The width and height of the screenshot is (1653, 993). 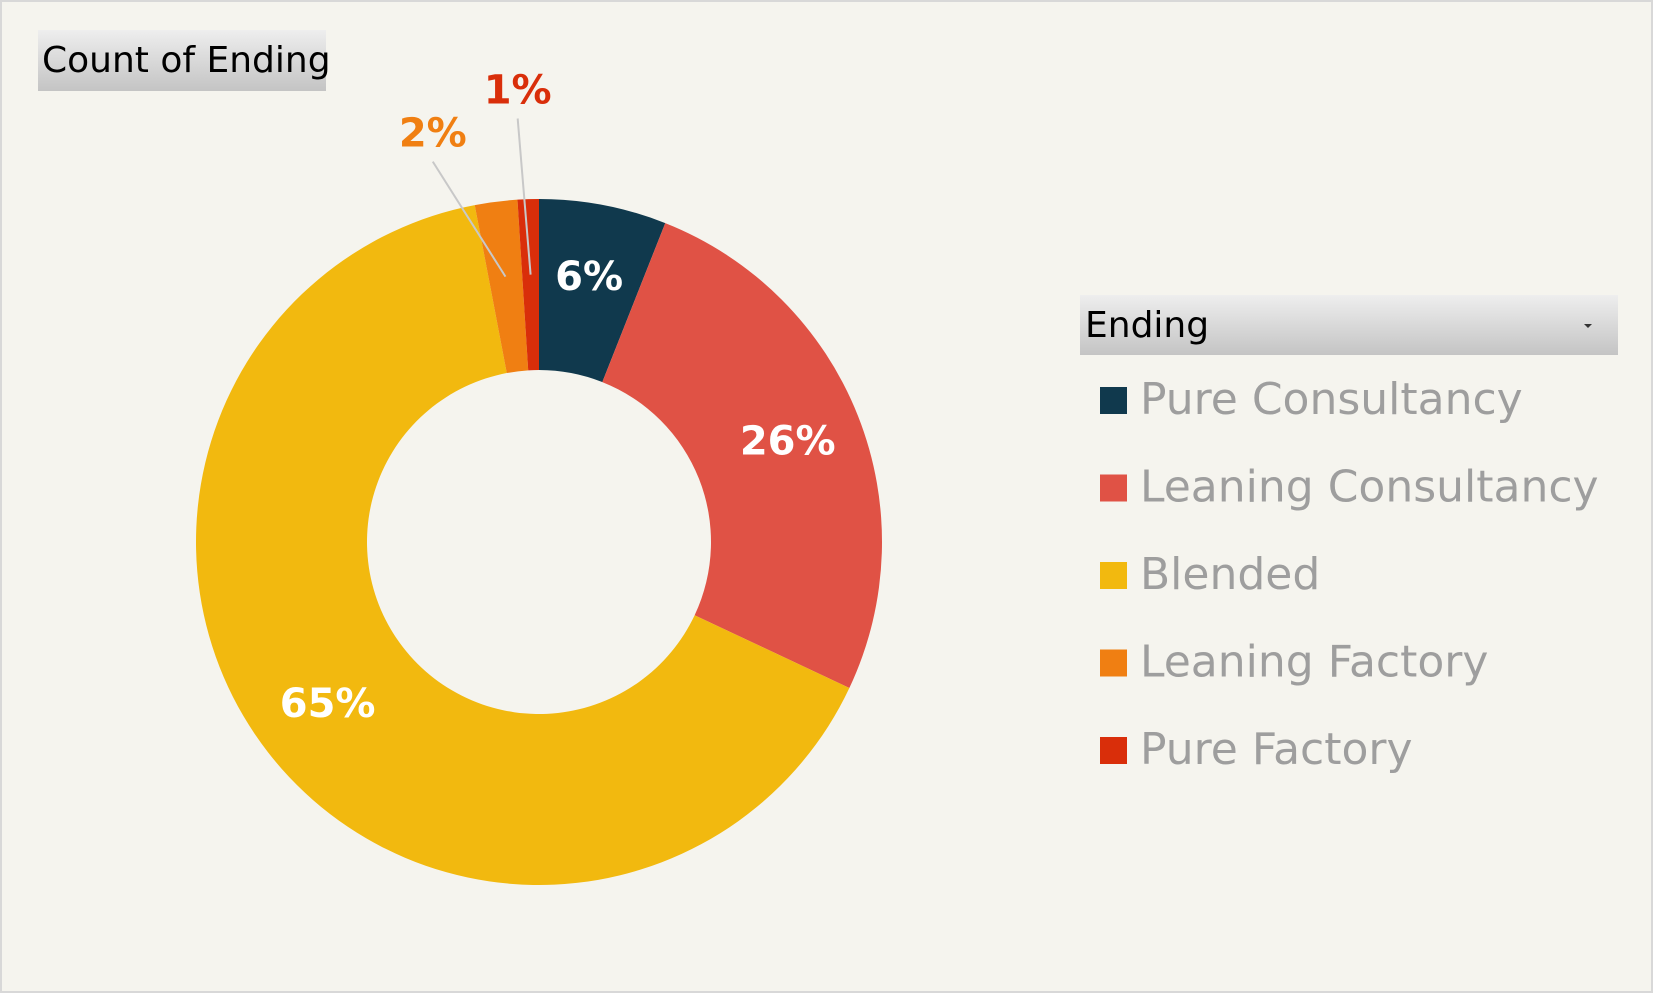 I want to click on title-button: Count of Ending, so click(x=184, y=60).